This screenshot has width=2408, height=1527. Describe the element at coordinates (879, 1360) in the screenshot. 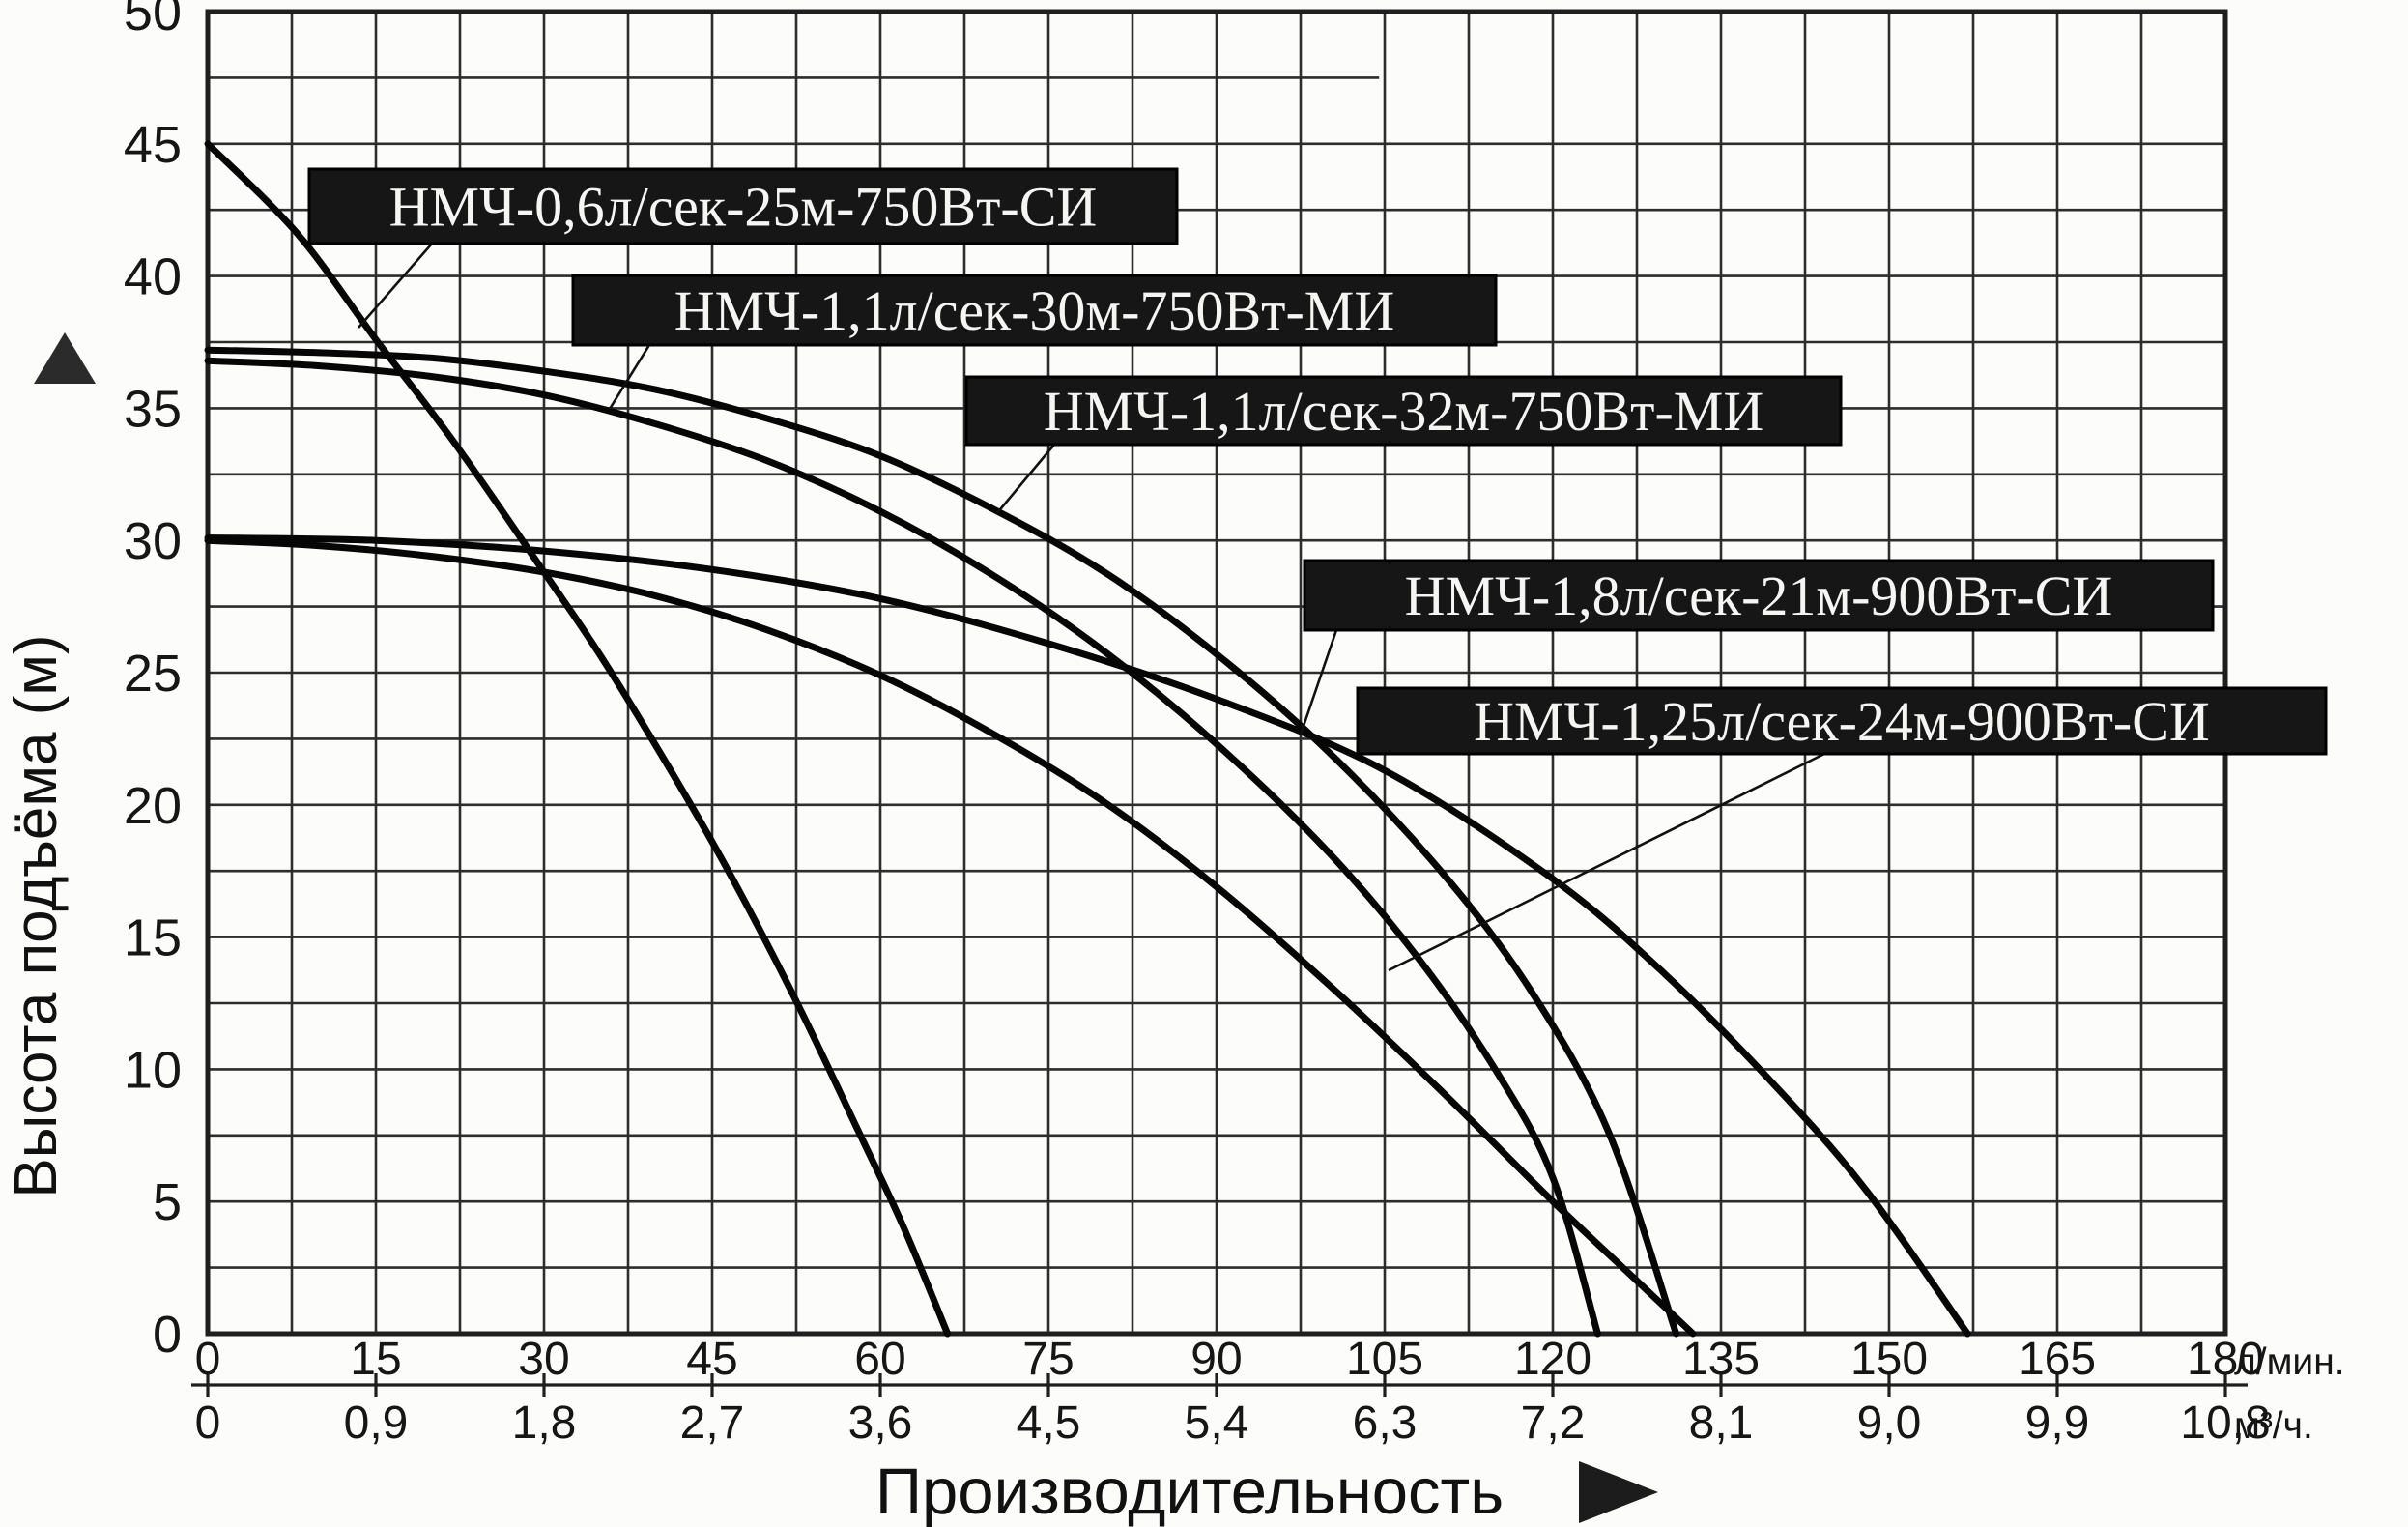

I see `x-tick-label-lmin: 60` at that location.